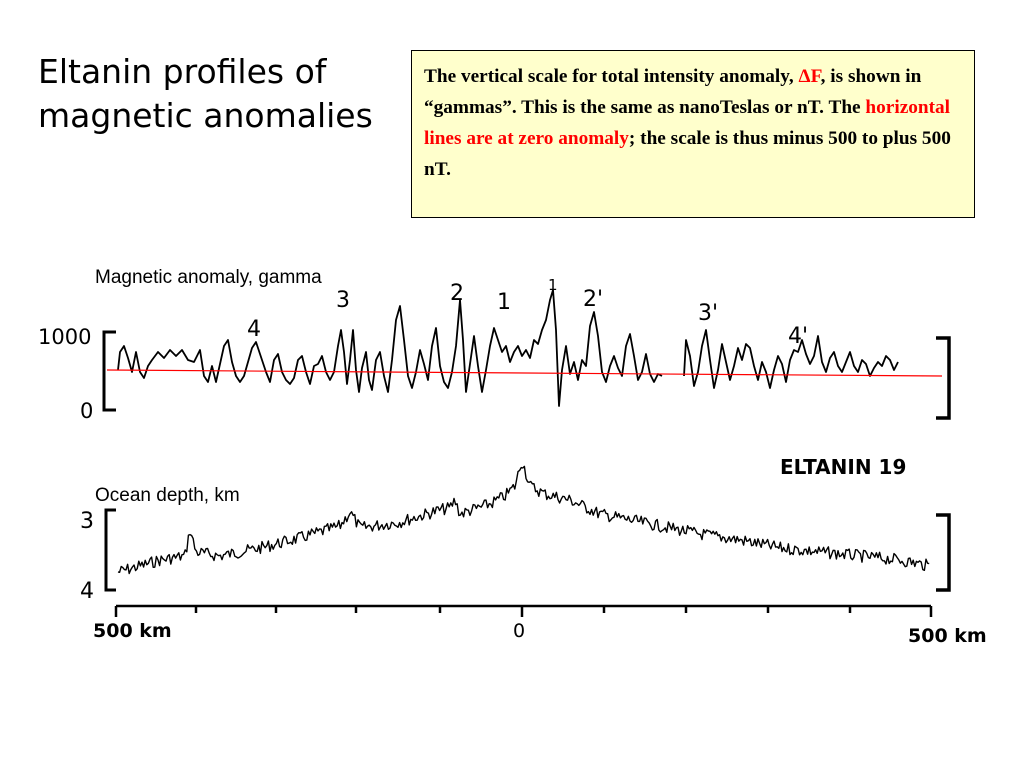 Image resolution: width=1024 pixels, height=768 pixels. I want to click on slide-title-line-1: Eltanin profiles of, so click(182, 71).